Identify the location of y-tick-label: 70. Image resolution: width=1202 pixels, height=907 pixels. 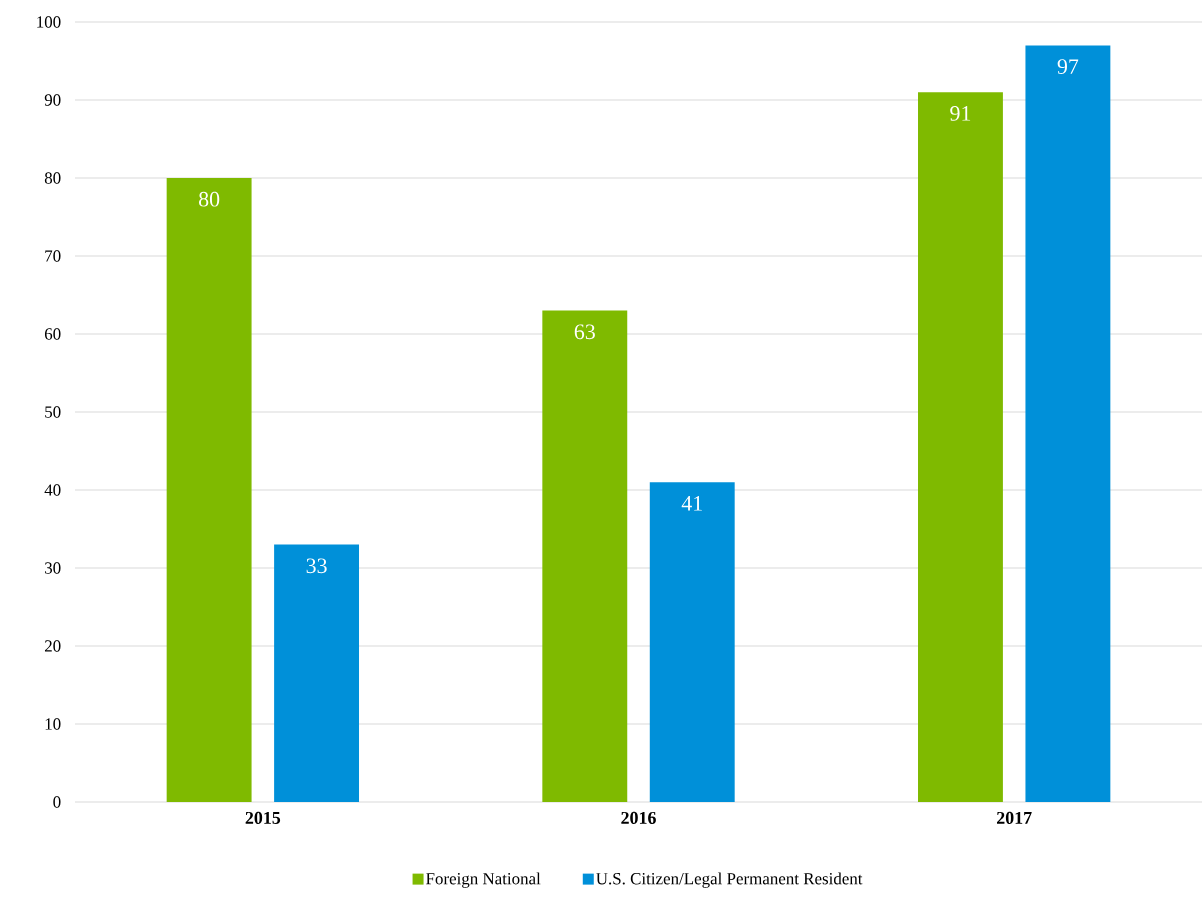
(53, 256).